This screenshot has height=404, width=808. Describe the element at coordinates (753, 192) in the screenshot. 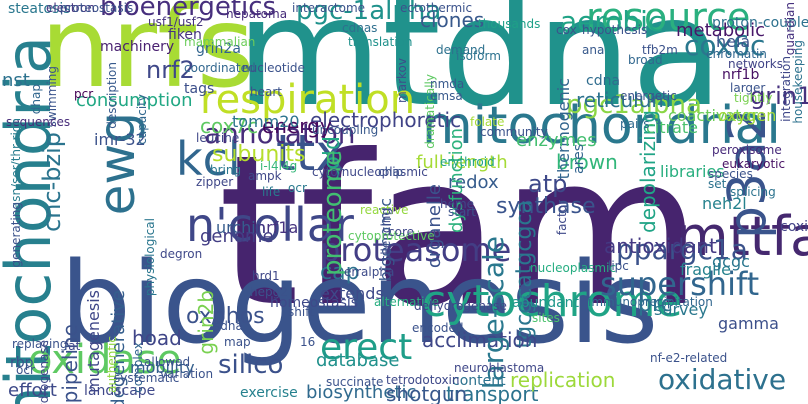

I see `cloud-word: splicing` at that location.